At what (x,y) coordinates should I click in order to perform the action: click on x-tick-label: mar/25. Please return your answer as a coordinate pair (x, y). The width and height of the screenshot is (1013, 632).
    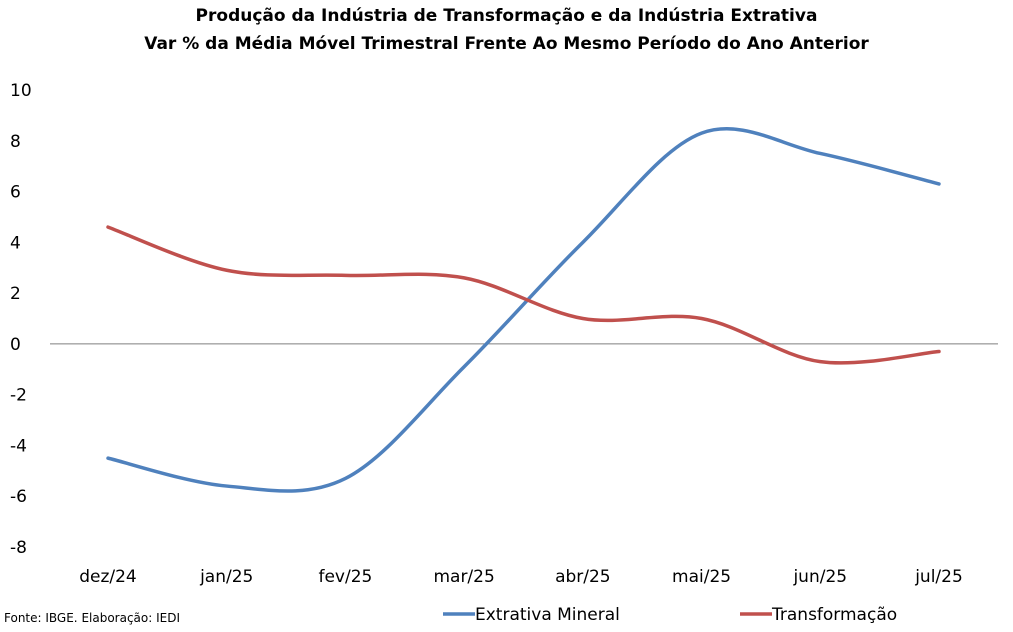
    Looking at the image, I should click on (463, 577).